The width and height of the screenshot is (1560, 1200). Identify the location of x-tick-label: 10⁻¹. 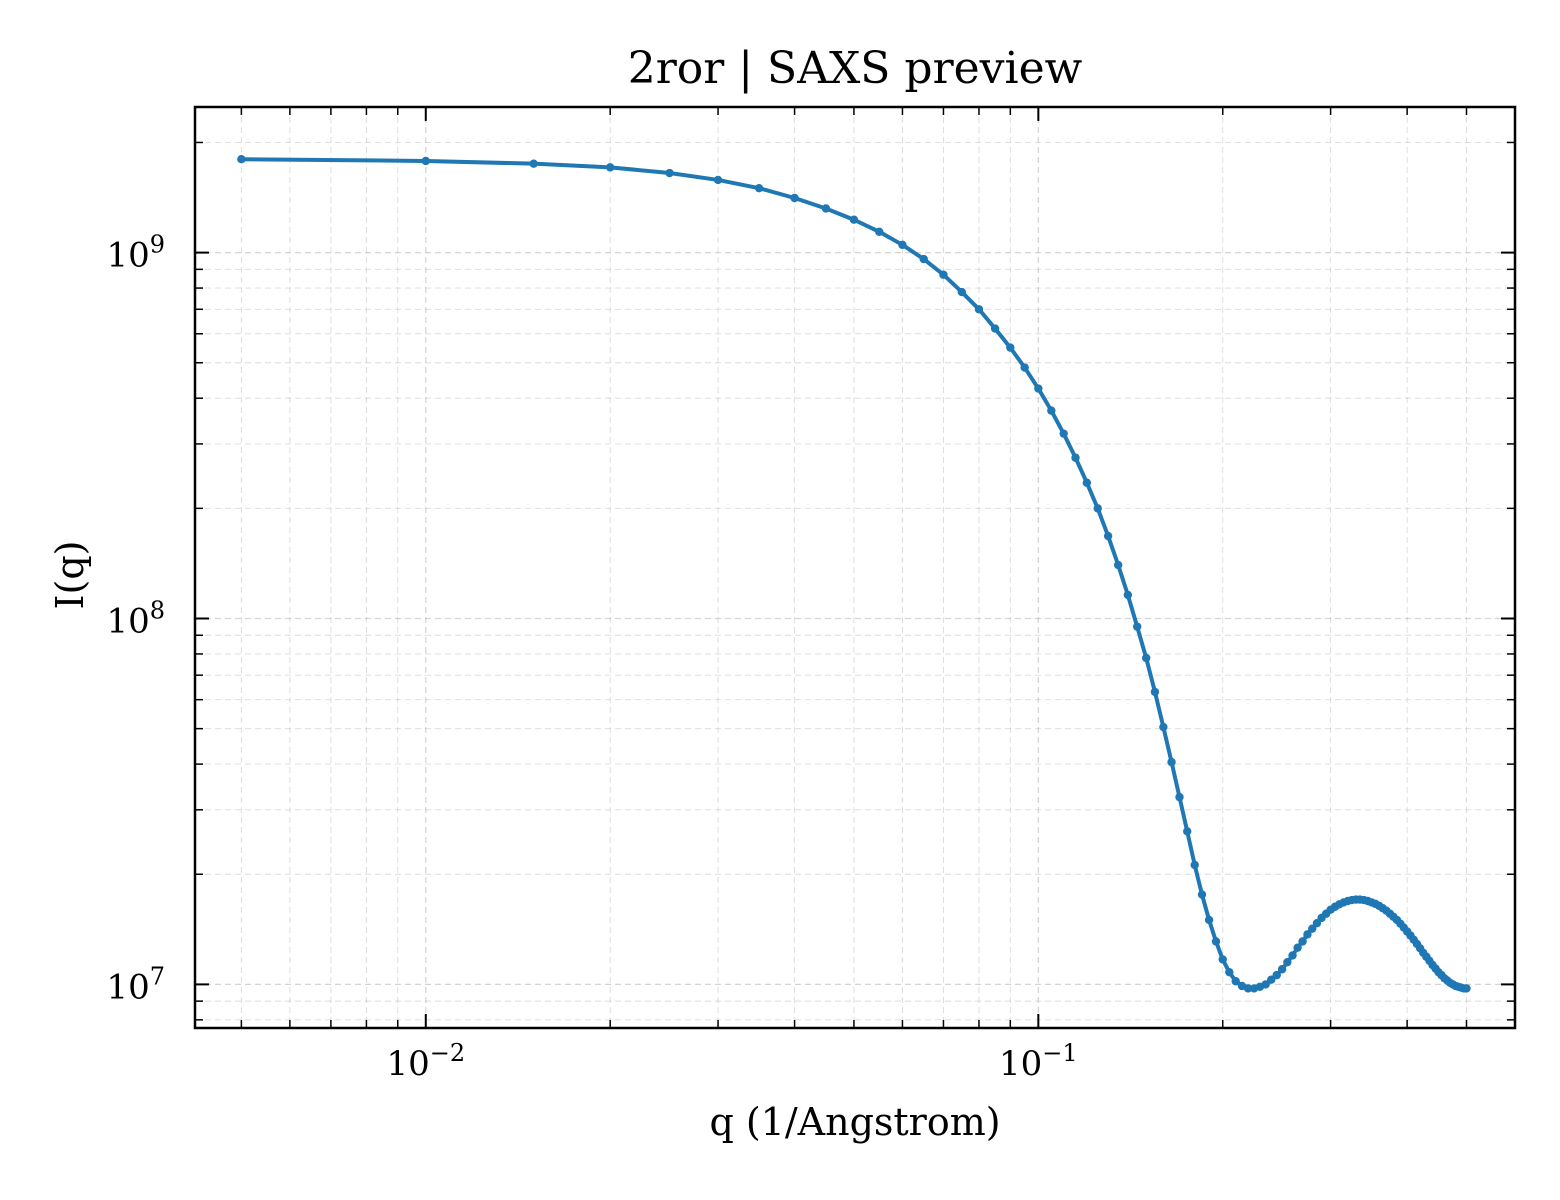
(1038, 1061).